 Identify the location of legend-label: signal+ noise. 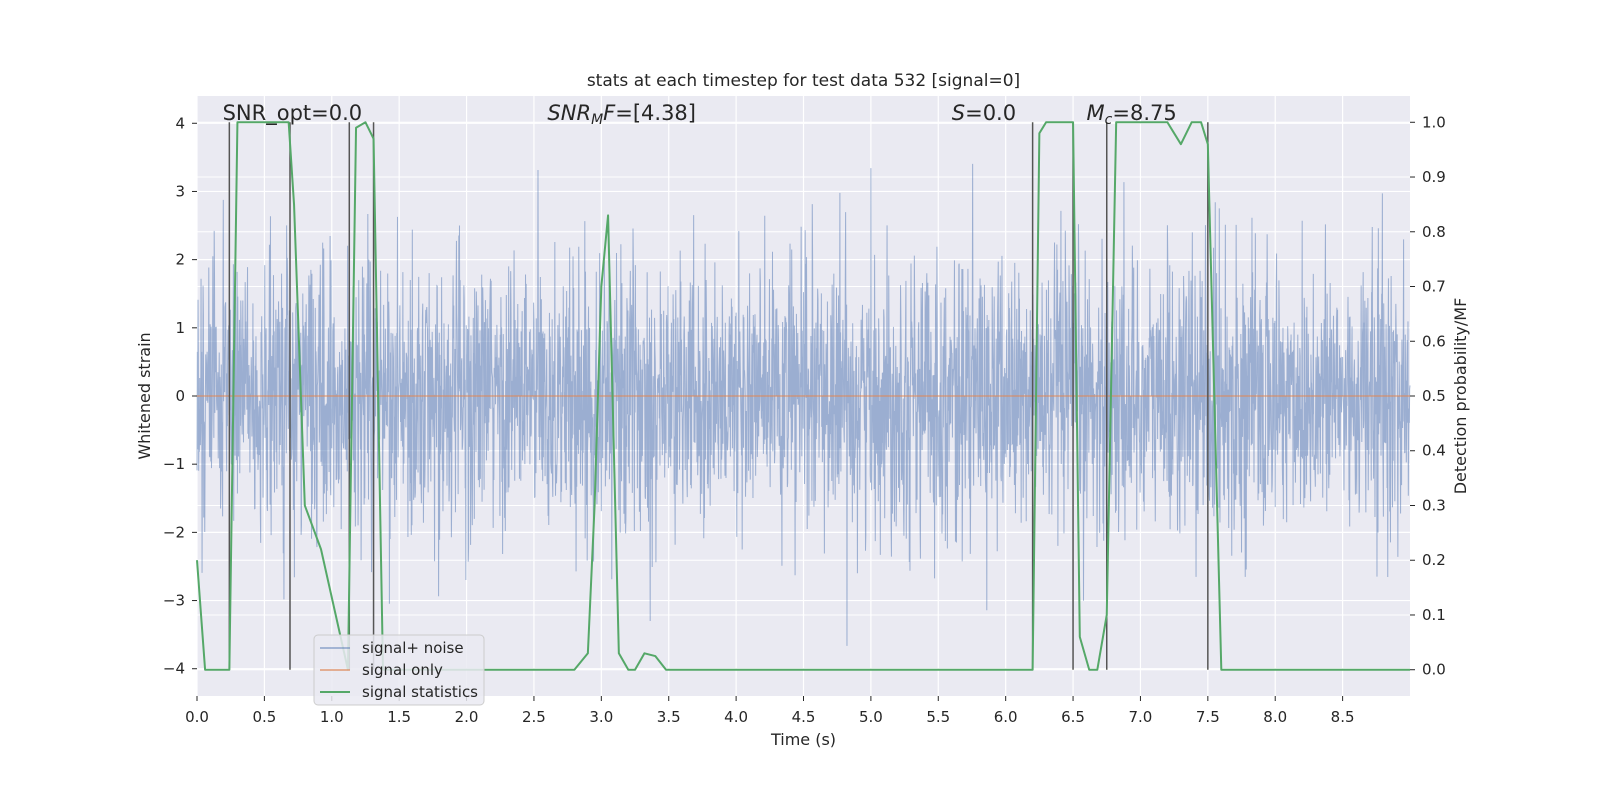
(413, 648).